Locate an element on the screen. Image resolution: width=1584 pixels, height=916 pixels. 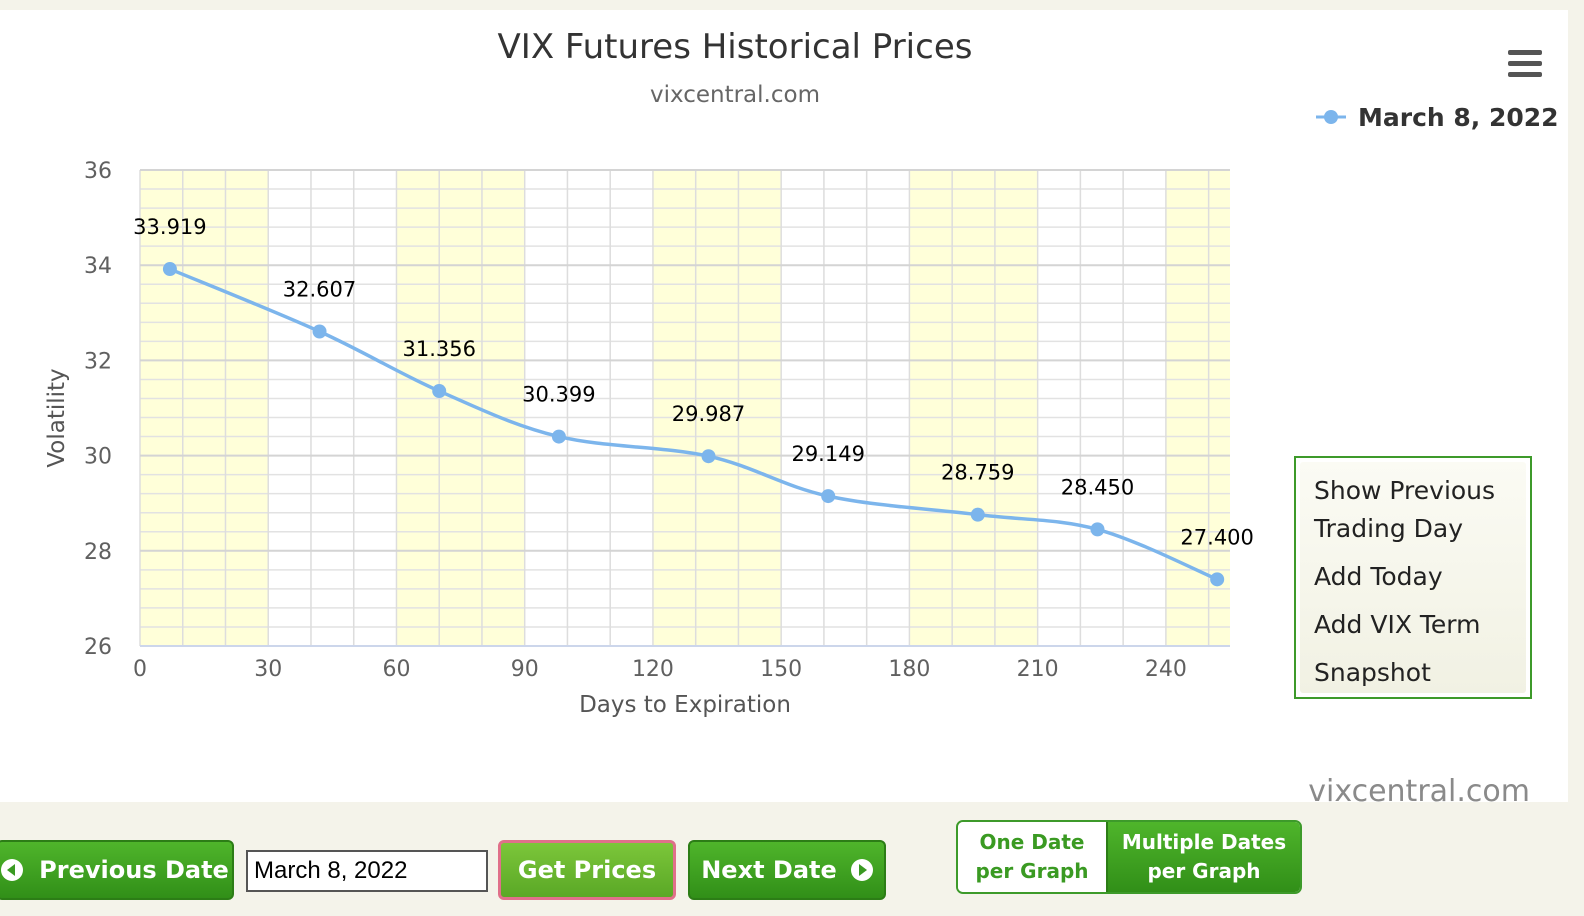
data-label: 27.400 is located at coordinates (1216, 537).